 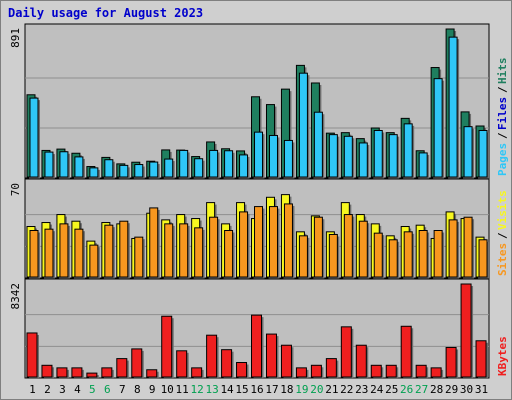 I want to click on x-tick-label-1: 1, so click(x=32, y=389).